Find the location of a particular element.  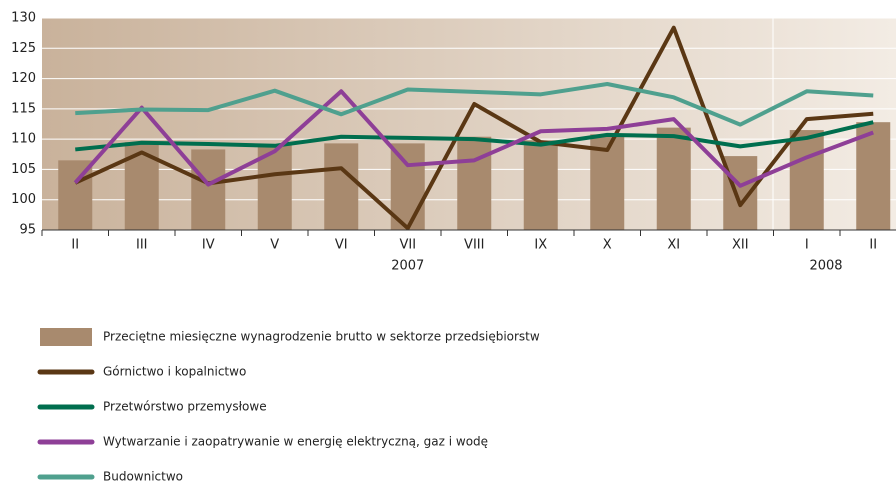

x-tick-label: IV is located at coordinates (208, 245).